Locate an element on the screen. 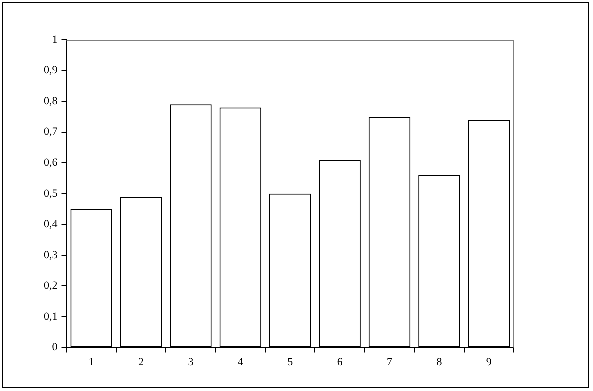 The image size is (593, 391). x-tick-label: 9 is located at coordinates (489, 362).